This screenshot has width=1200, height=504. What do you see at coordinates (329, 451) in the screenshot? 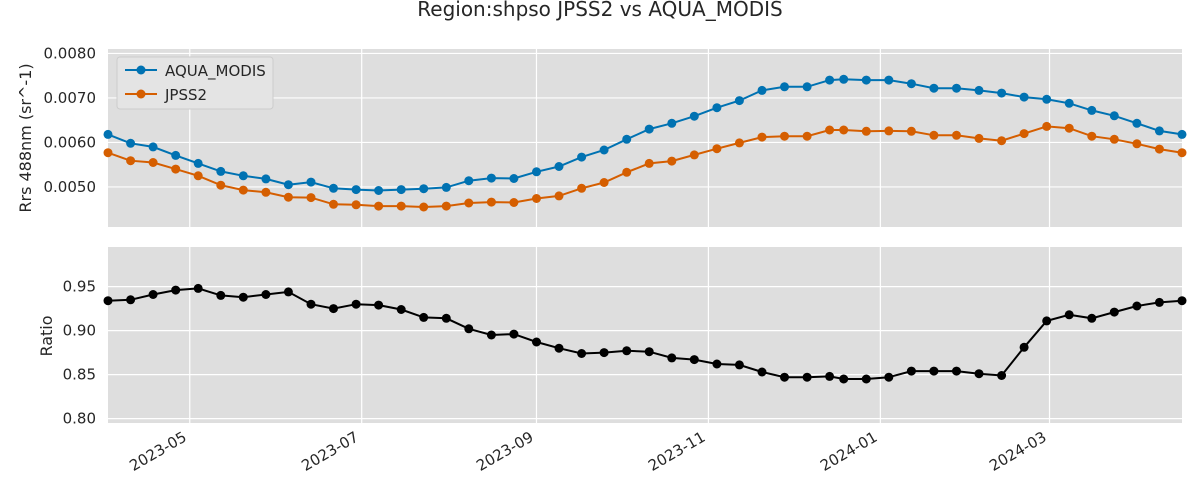
I see `x-tick-label: 2023-07` at bounding box center [329, 451].